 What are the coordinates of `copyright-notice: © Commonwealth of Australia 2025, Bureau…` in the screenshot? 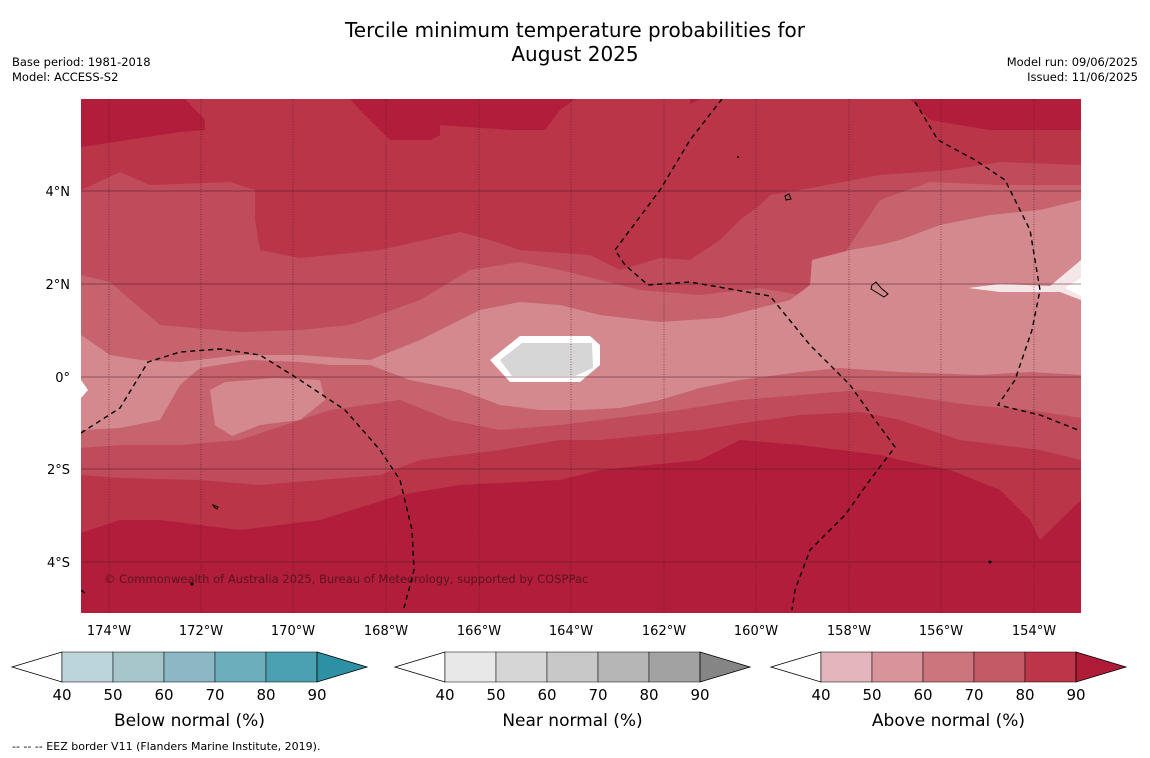 It's located at (346, 579).